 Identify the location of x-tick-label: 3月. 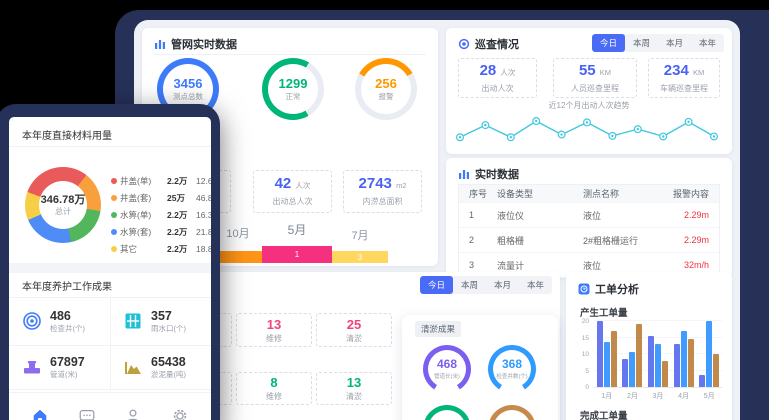
(658, 396).